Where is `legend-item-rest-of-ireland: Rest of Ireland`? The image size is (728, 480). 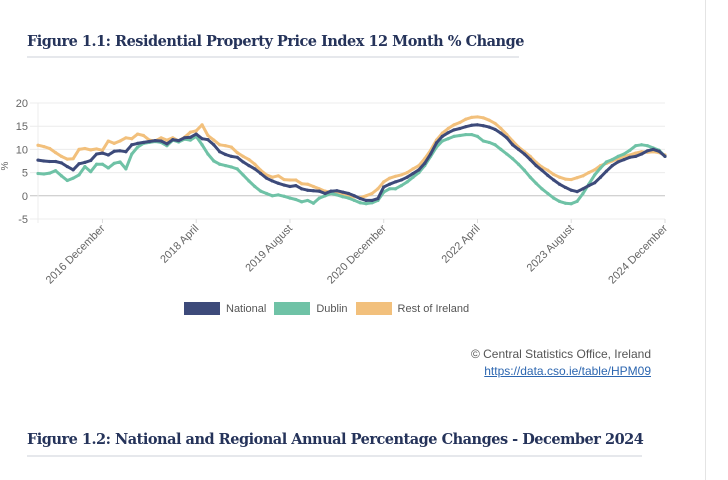 legend-item-rest-of-ireland: Rest of Ireland is located at coordinates (412, 308).